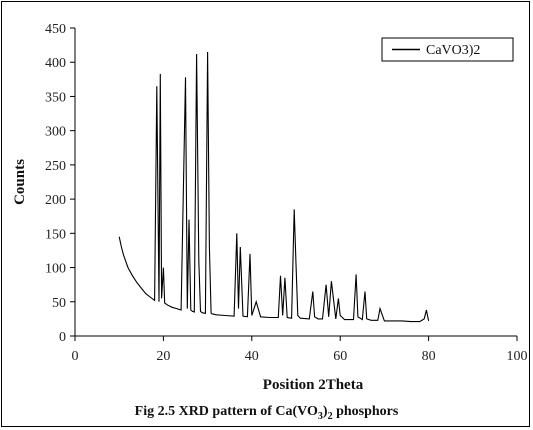  I want to click on y-tick-label: 0, so click(62, 337).